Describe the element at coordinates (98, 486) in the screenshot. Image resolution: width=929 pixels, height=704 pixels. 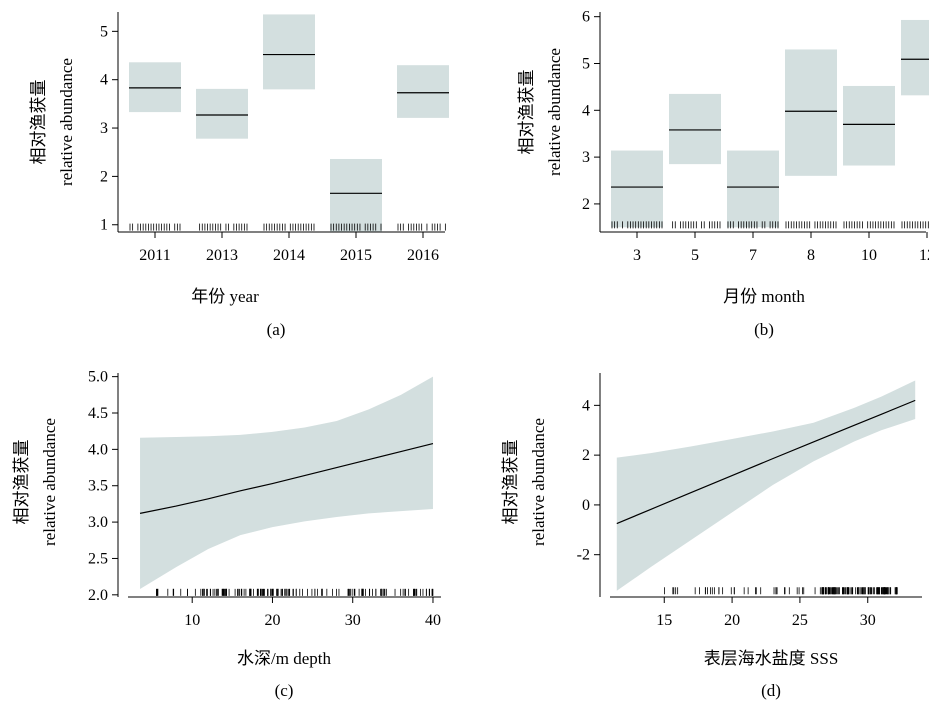
I see `y-tick-label: 3.5` at that location.